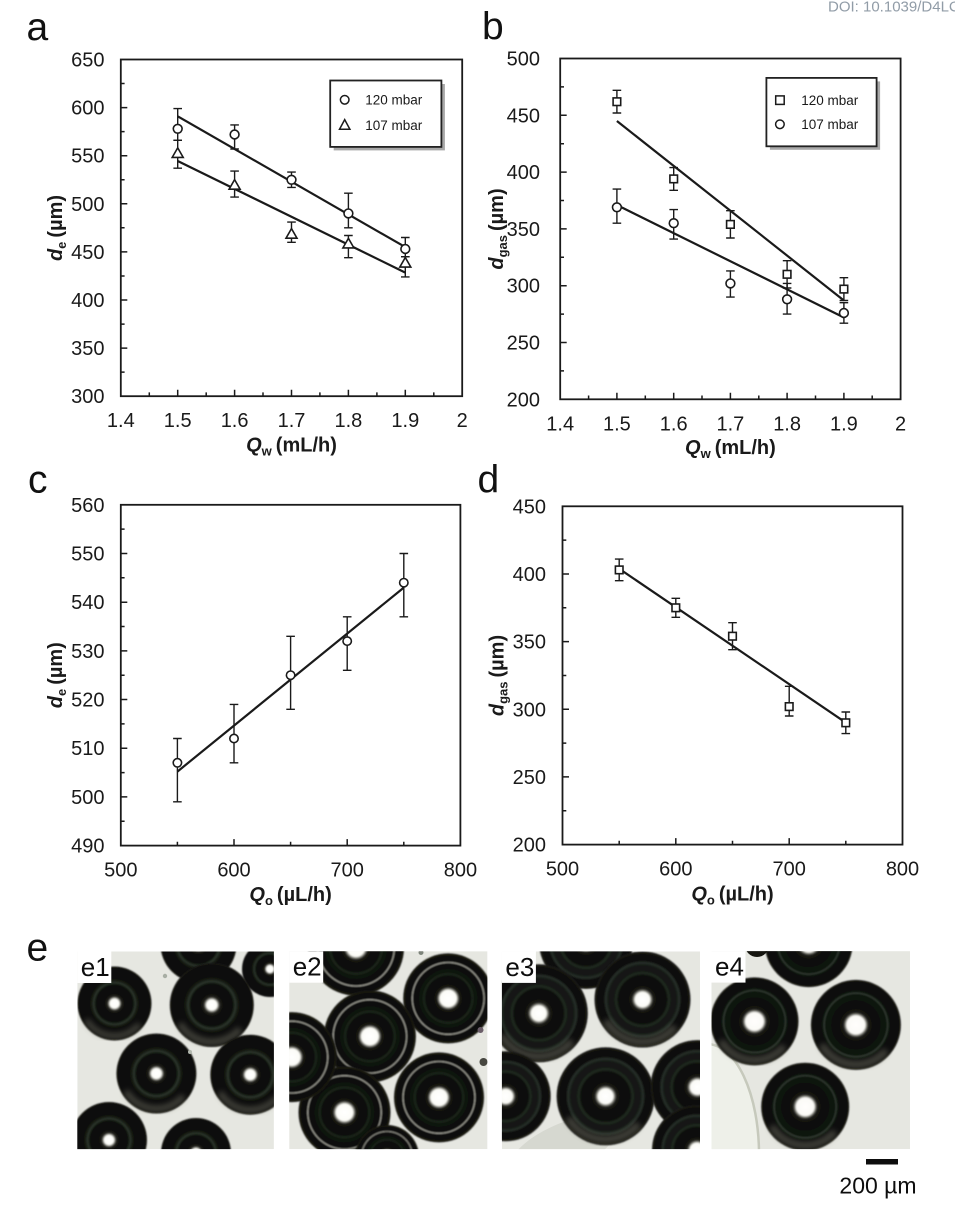  Describe the element at coordinates (38, 27) in the screenshot. I see `svg-text: a` at that location.